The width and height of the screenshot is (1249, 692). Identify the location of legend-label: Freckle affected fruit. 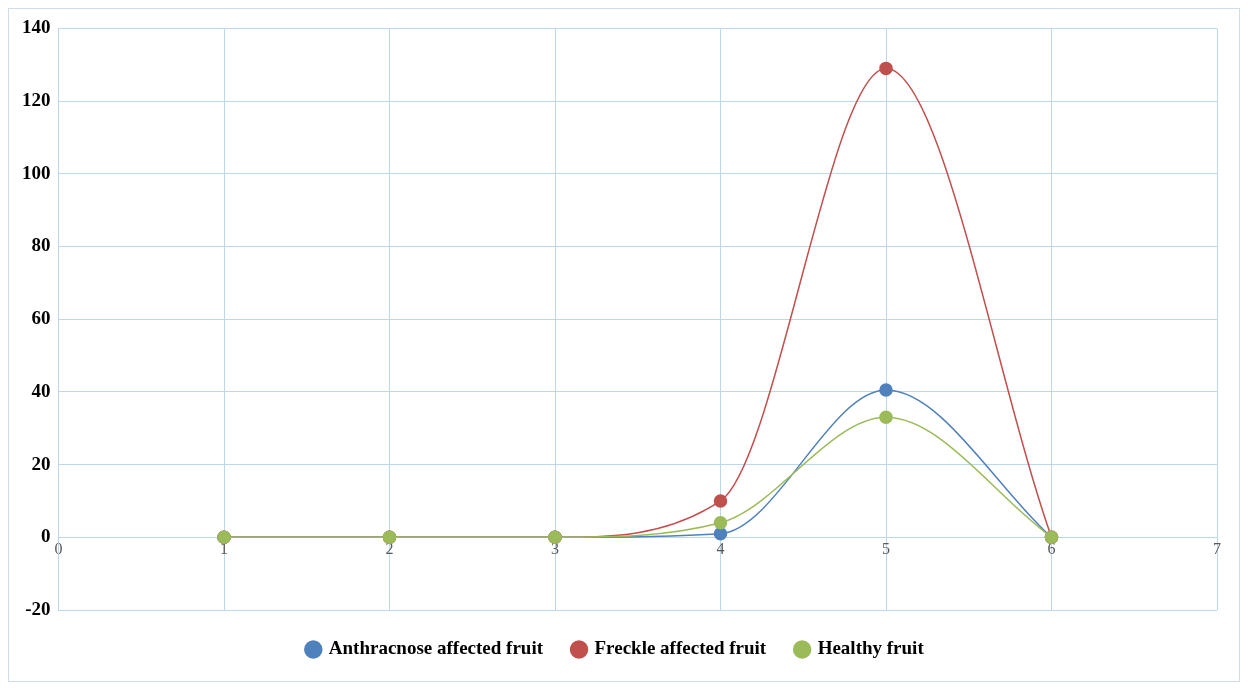
(680, 648).